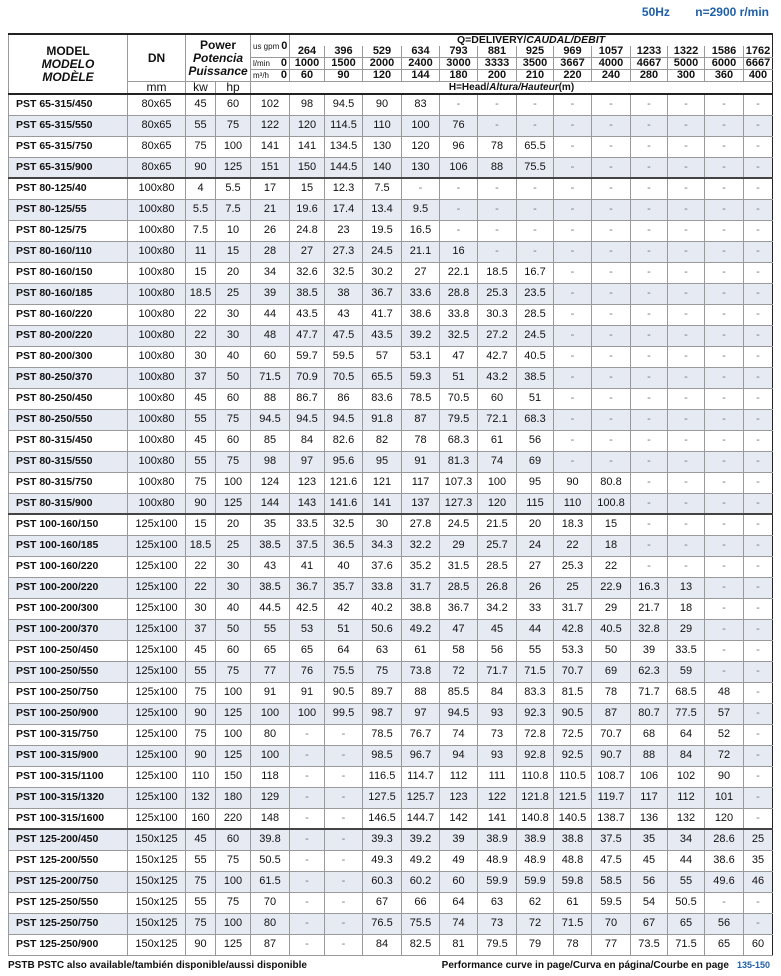 The image size is (781, 976). Describe the element at coordinates (307, 525) in the screenshot. I see `head-cell: 33.5` at that location.